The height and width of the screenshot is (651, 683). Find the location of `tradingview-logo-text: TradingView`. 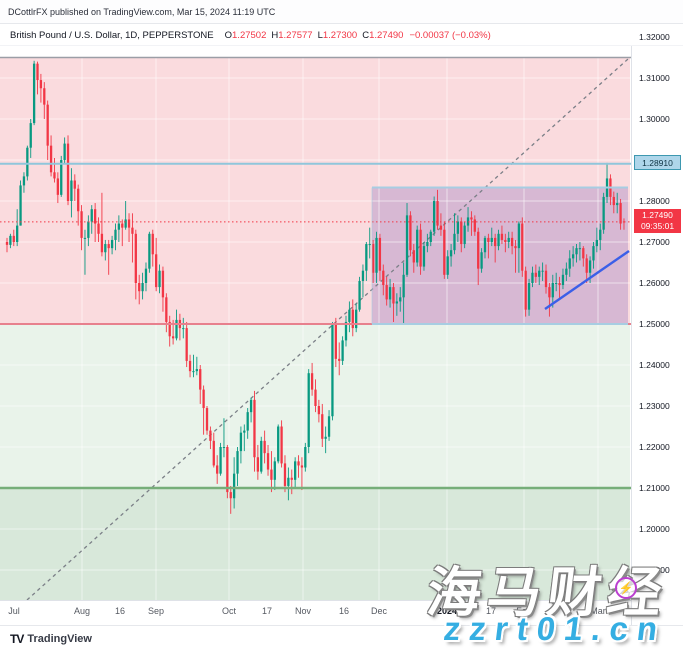

tradingview-logo-text: TradingView is located at coordinates (59, 638).